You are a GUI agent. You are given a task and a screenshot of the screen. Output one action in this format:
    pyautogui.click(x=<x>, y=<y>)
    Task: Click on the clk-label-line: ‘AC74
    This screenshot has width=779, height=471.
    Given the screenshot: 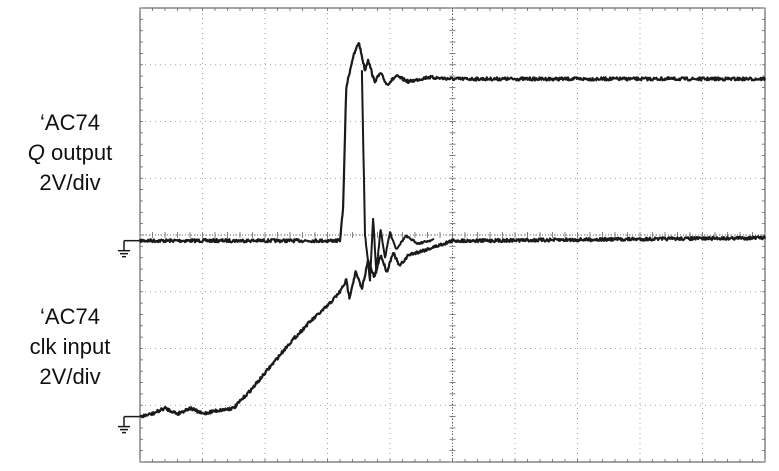 What is the action you would take?
    pyautogui.click(x=70, y=317)
    